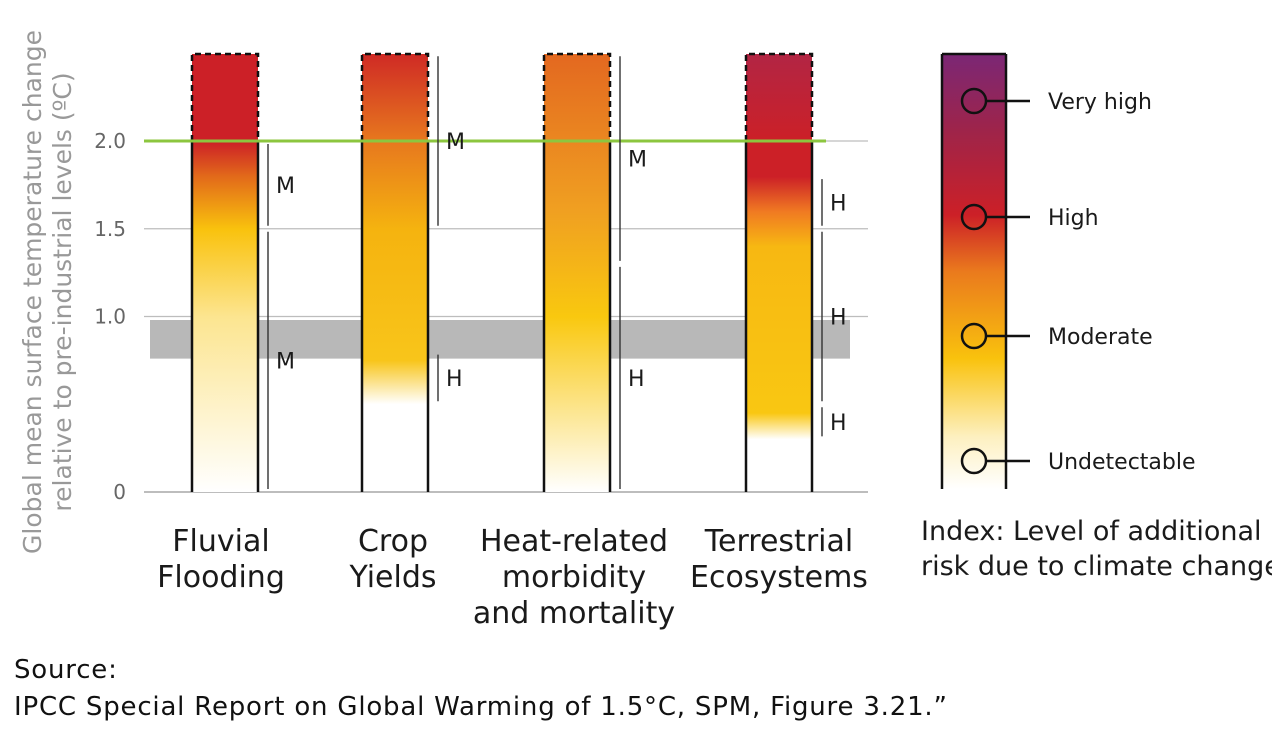 The image size is (1272, 740). Describe the element at coordinates (1100, 102) in the screenshot. I see `legend-level-label: Very high` at that location.